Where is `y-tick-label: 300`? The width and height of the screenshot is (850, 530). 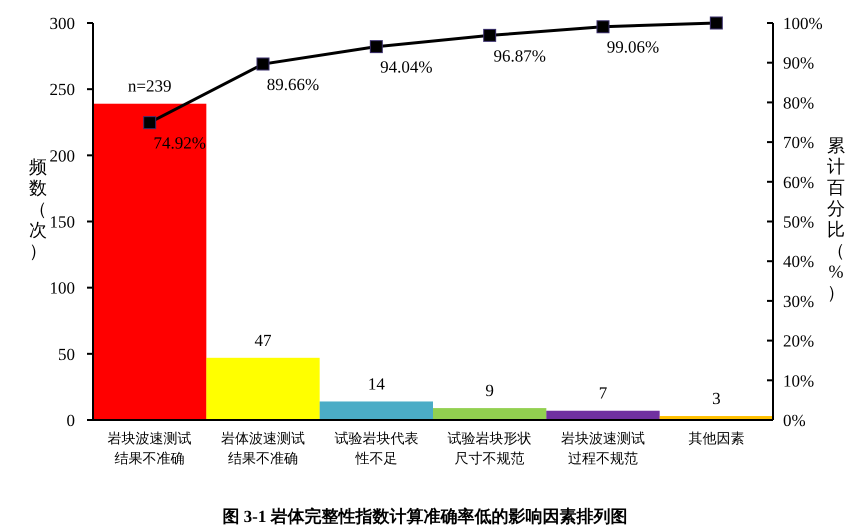 y-tick-label: 300 is located at coordinates (62, 23).